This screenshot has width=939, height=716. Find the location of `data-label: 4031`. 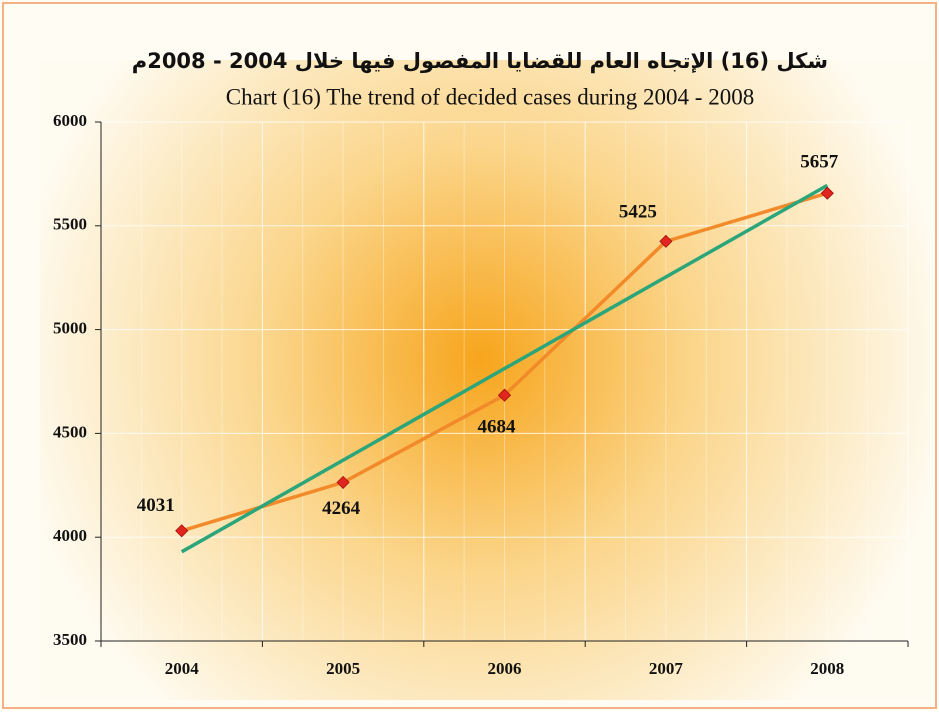

data-label: 4031 is located at coordinates (156, 505).